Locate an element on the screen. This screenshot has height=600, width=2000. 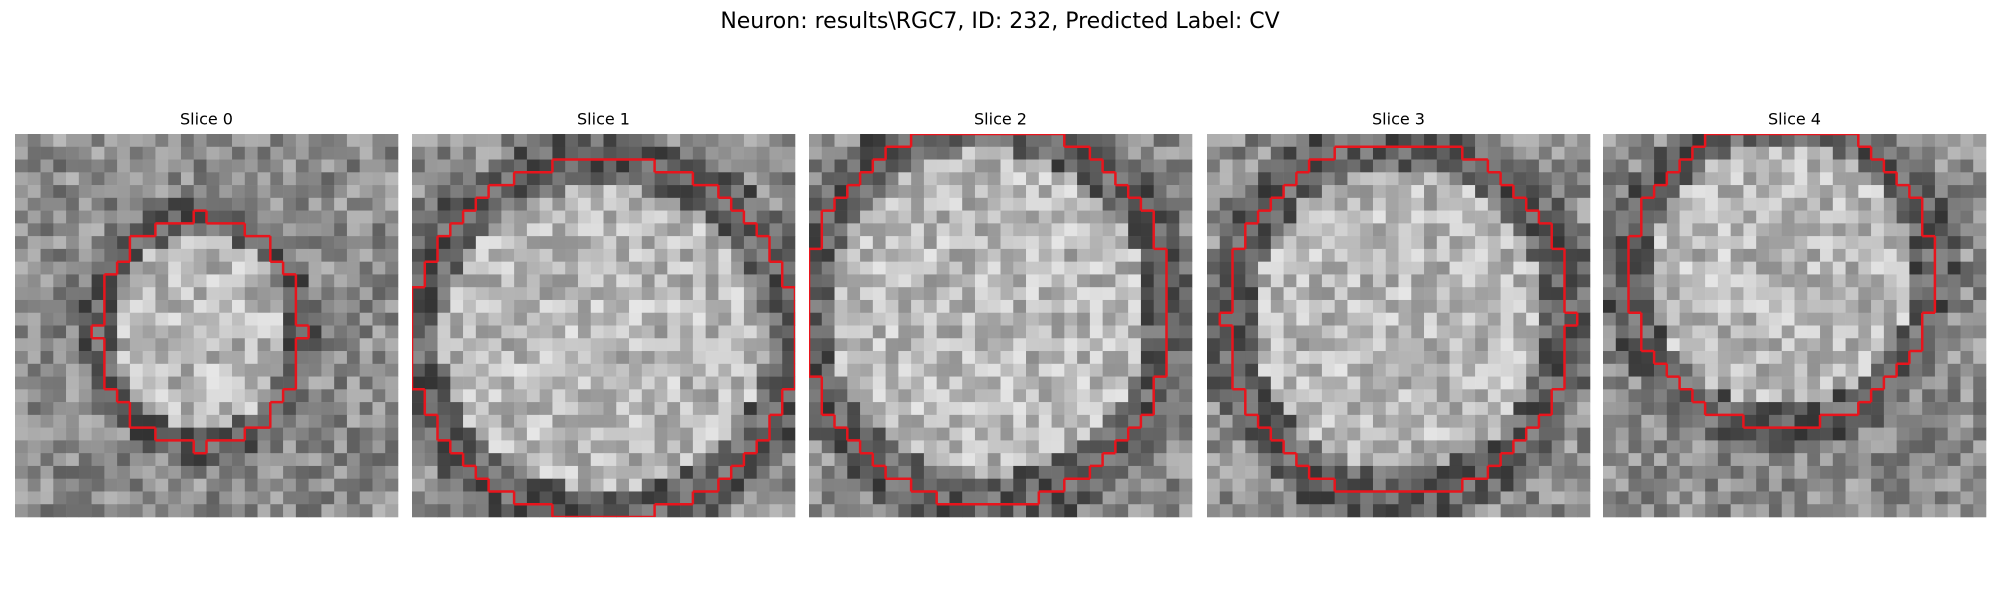
panel-title: Slice 0 is located at coordinates (206, 119).